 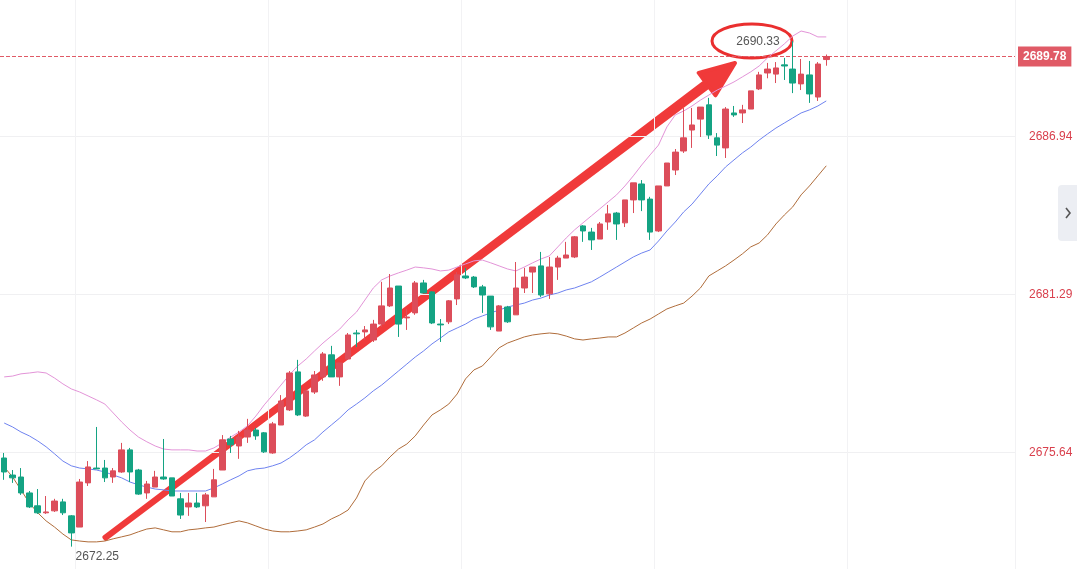 What do you see at coordinates (1051, 135) in the screenshot?
I see `y-tick-label: 2686.94` at bounding box center [1051, 135].